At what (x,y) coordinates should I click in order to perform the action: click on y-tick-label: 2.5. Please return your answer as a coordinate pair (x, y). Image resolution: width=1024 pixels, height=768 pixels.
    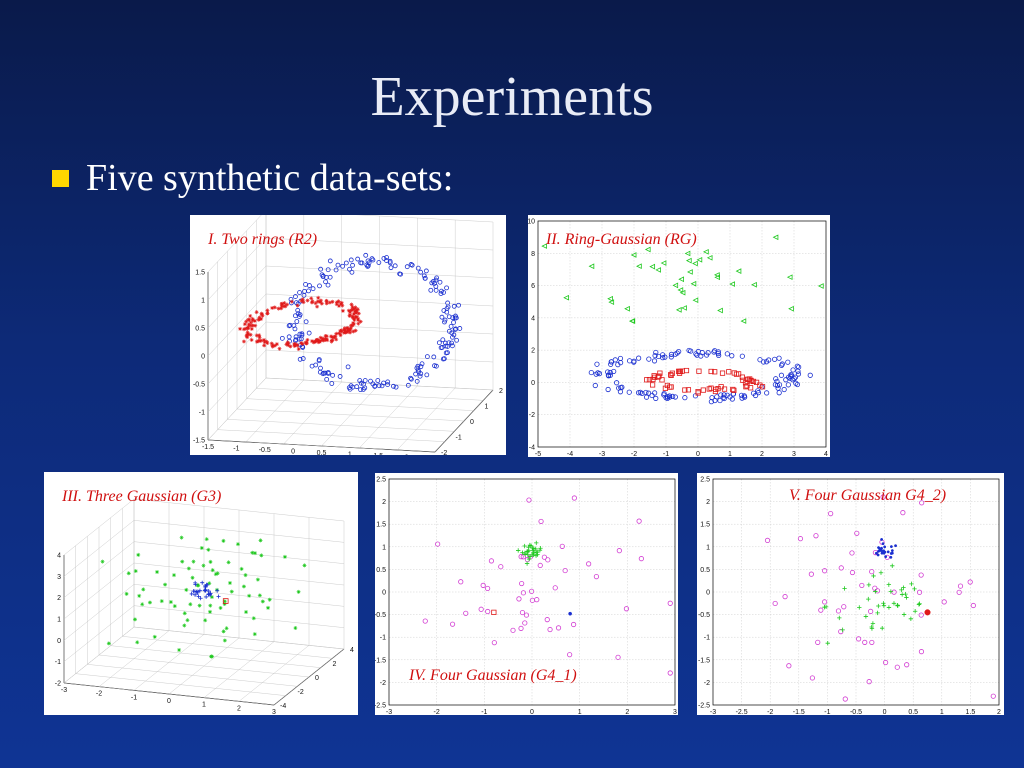
    Looking at the image, I should click on (381, 480).